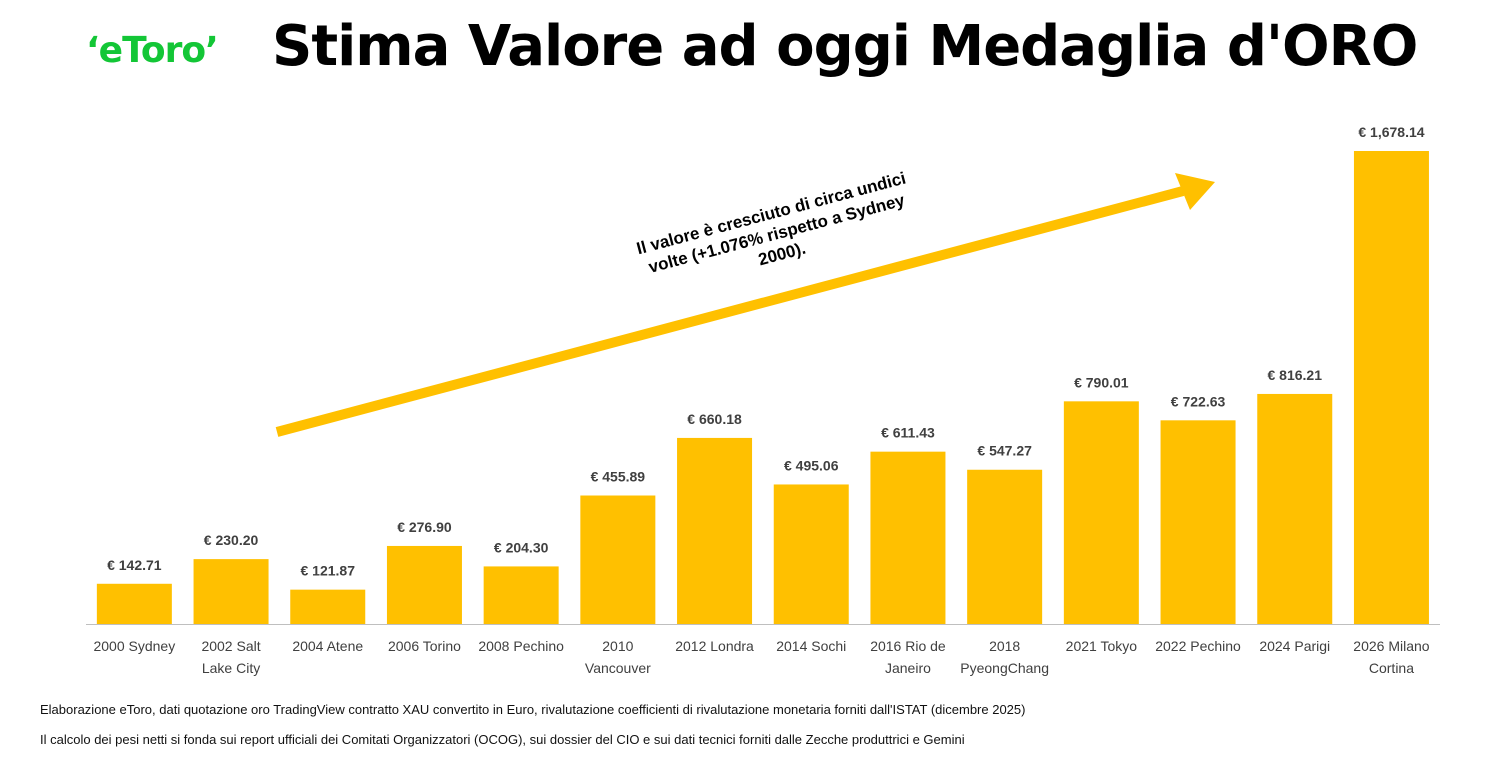 The width and height of the screenshot is (1500, 759). What do you see at coordinates (1198, 646) in the screenshot?
I see `x-tick-label: 2022 Pechino` at bounding box center [1198, 646].